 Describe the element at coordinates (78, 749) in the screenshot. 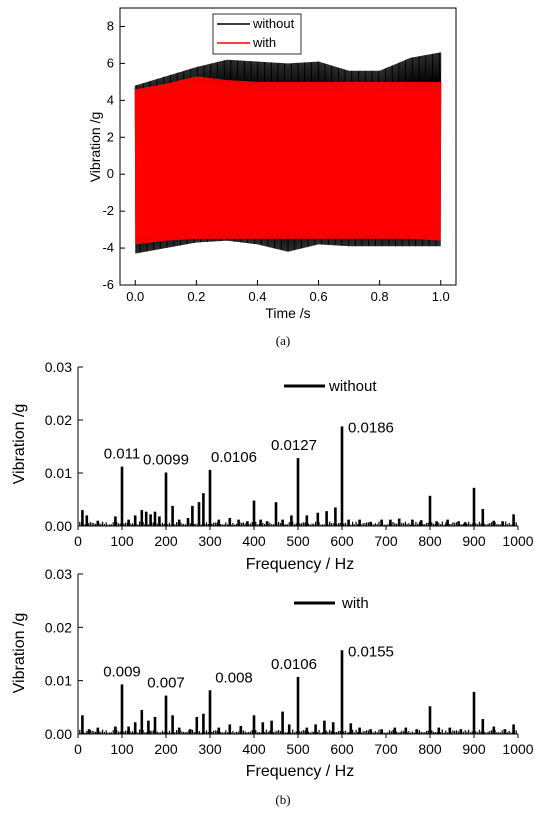

I see `spectrum-with-x-tick-label: 0` at that location.